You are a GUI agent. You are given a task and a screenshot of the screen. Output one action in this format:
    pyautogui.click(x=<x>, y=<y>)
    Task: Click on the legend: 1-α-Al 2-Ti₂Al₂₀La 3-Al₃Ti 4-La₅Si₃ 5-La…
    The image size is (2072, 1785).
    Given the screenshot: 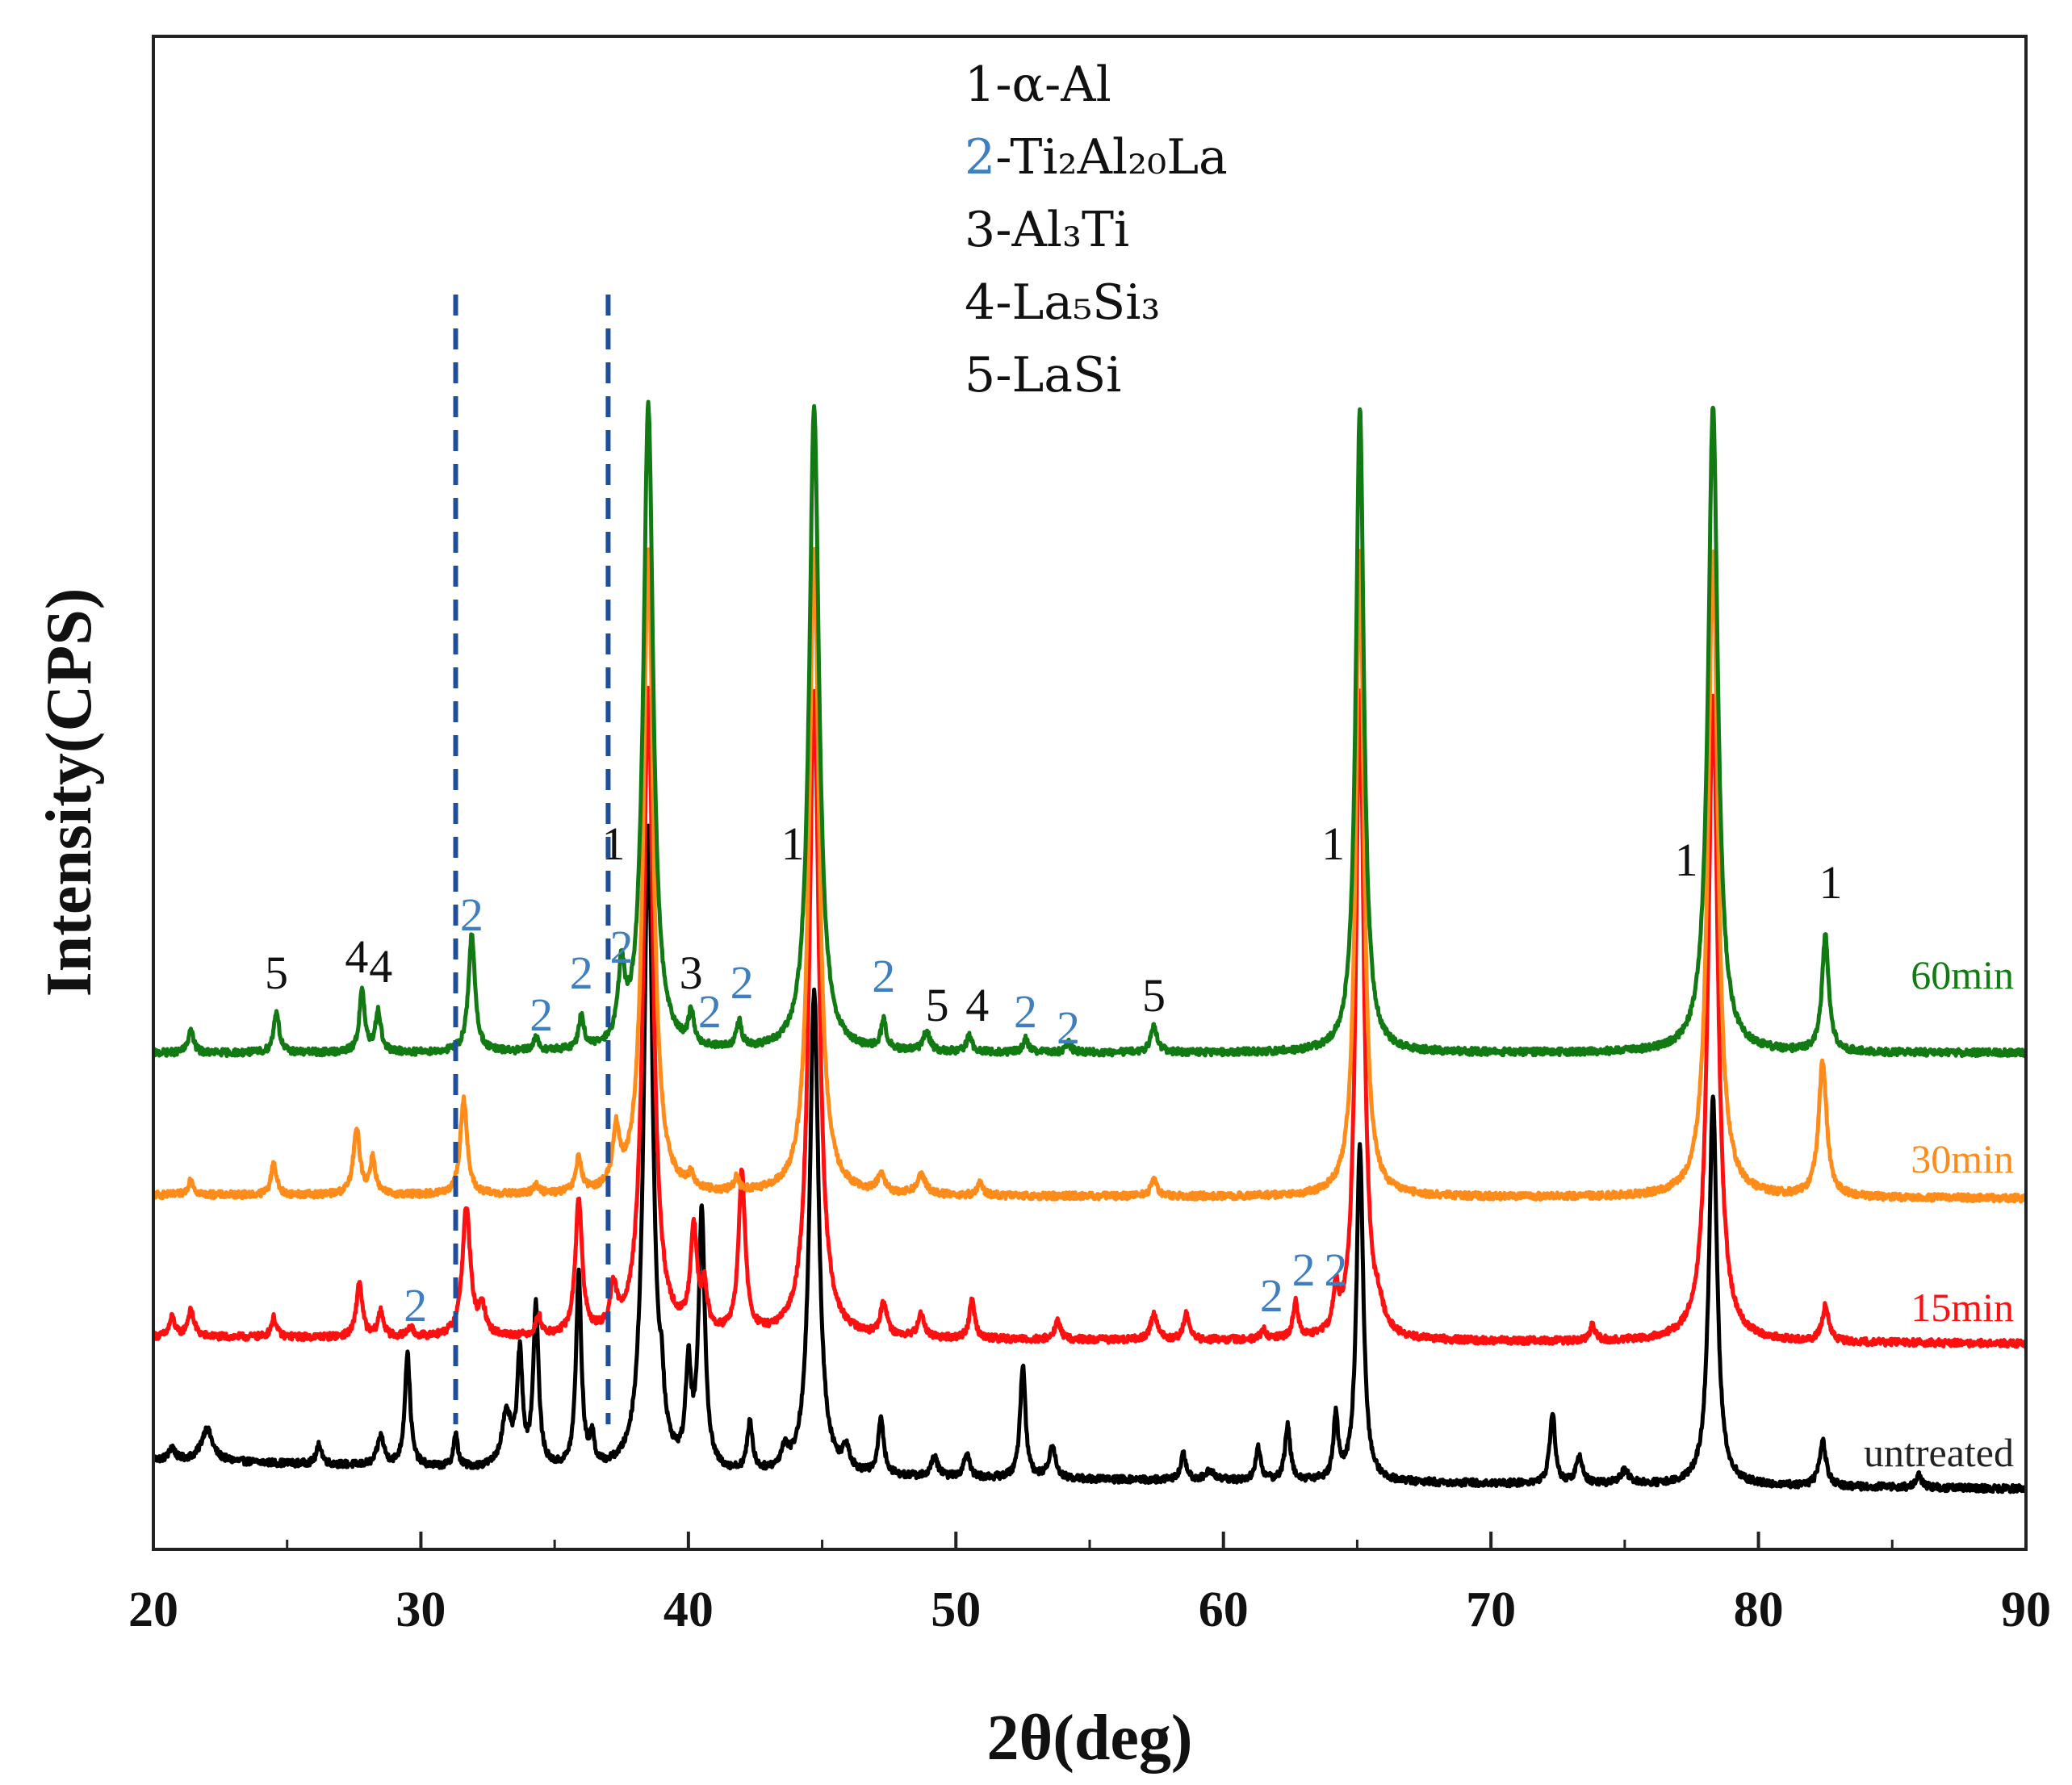 What is the action you would take?
    pyautogui.click(x=1096, y=230)
    